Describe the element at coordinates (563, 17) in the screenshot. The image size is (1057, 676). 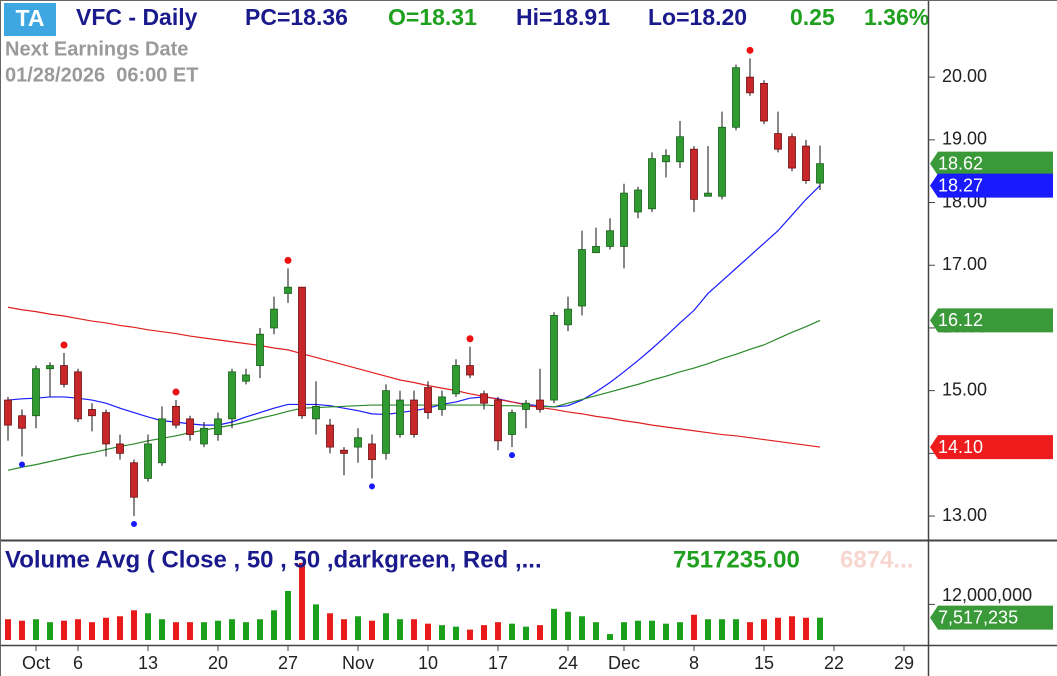
I see `stat: Hi=18.91` at that location.